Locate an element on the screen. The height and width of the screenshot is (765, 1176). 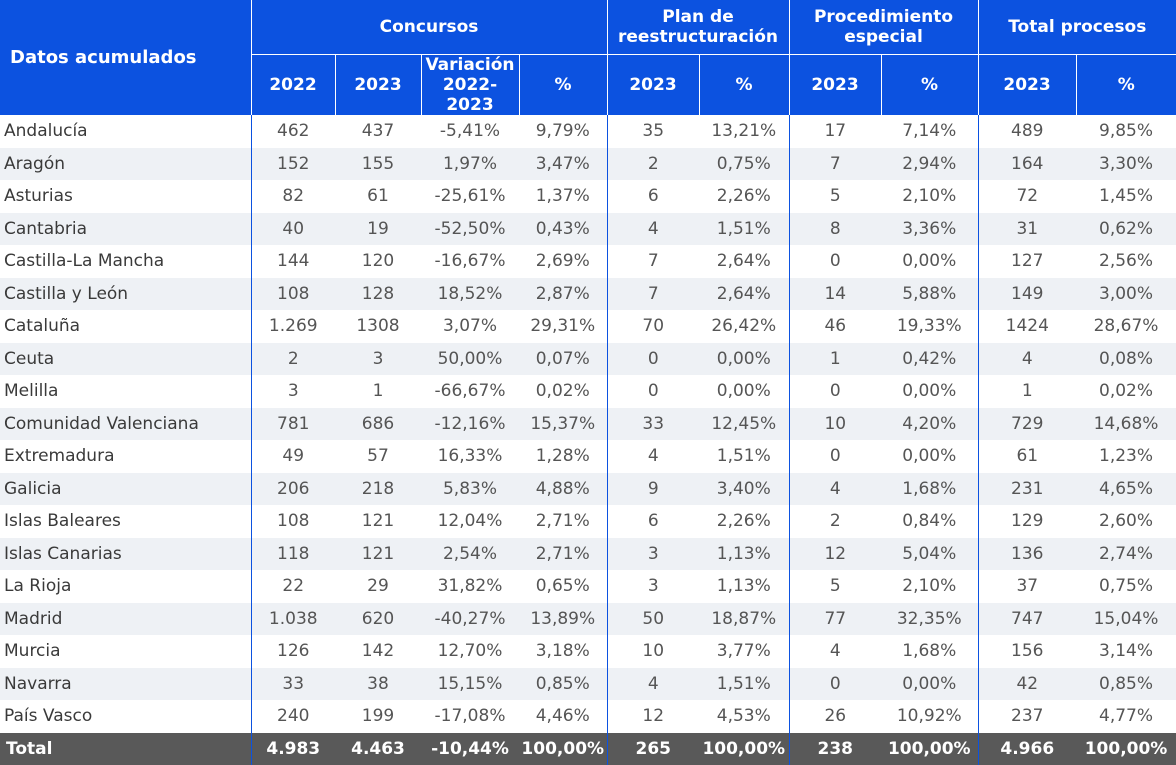
table-cell: 13,89% is located at coordinates (563, 618).